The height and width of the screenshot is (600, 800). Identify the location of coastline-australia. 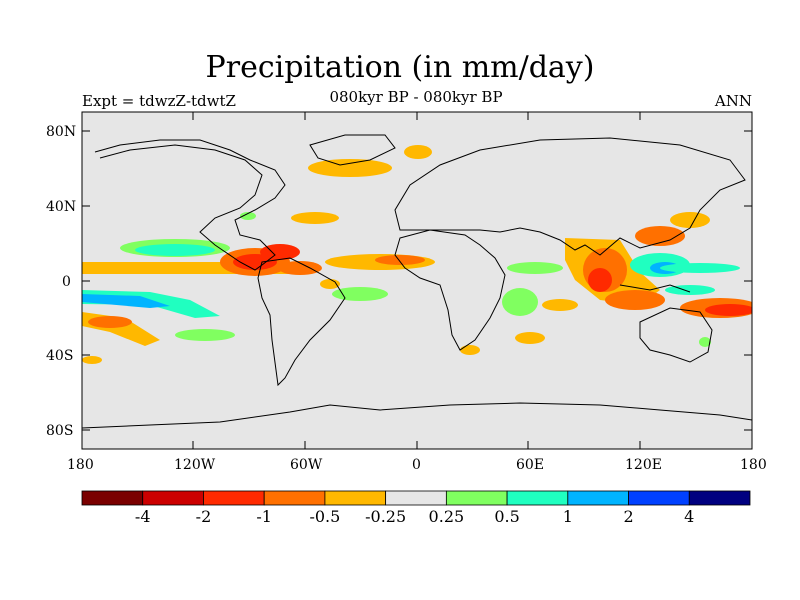
(676, 335).